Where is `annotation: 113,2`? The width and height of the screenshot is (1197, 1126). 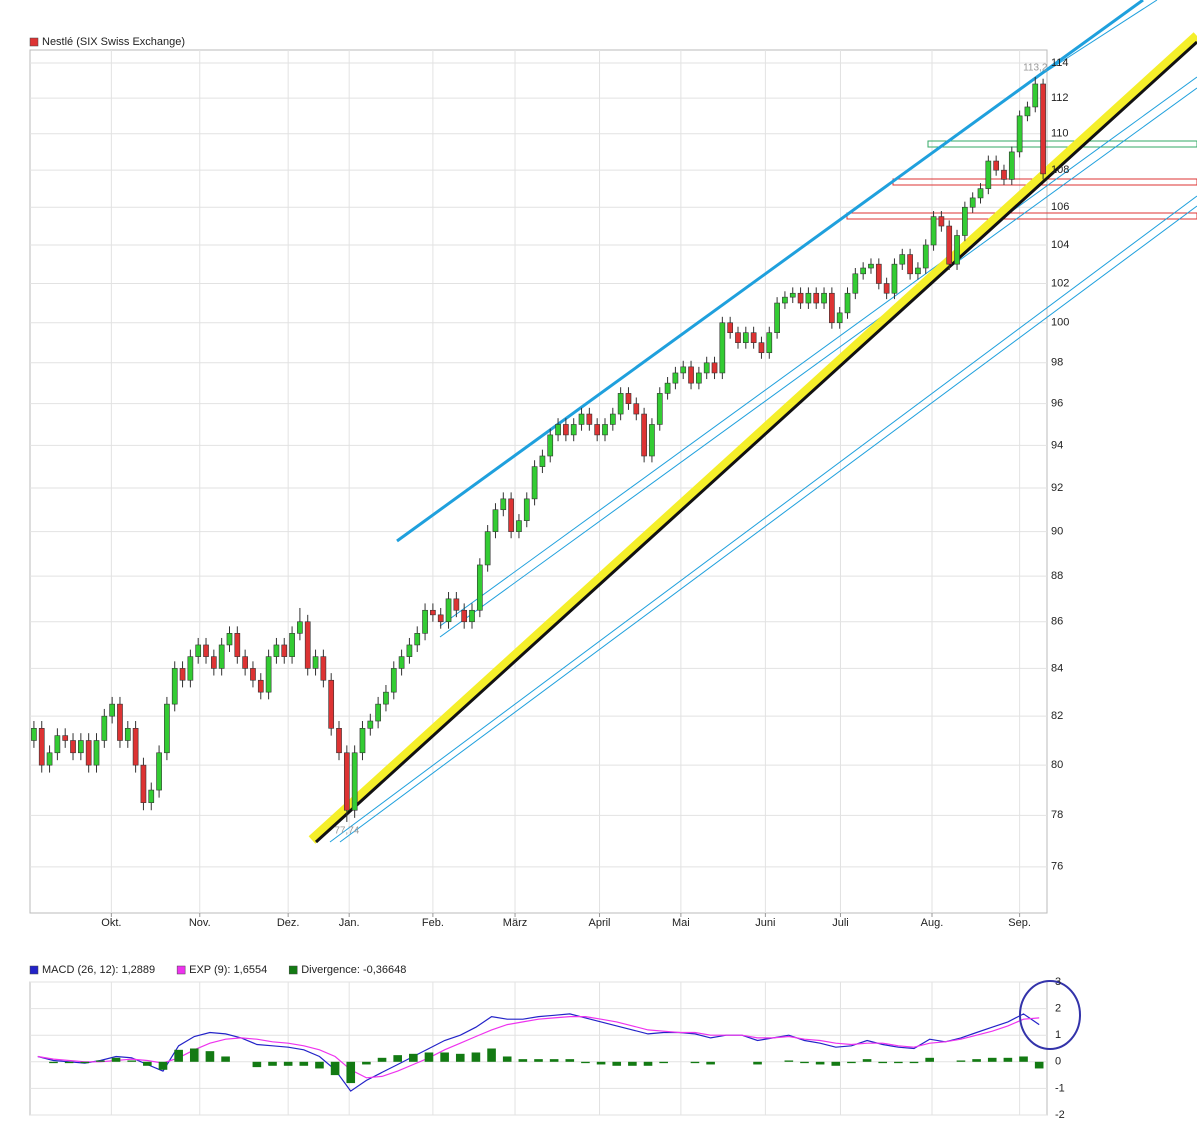
annotation: 113,2 is located at coordinates (1035, 68).